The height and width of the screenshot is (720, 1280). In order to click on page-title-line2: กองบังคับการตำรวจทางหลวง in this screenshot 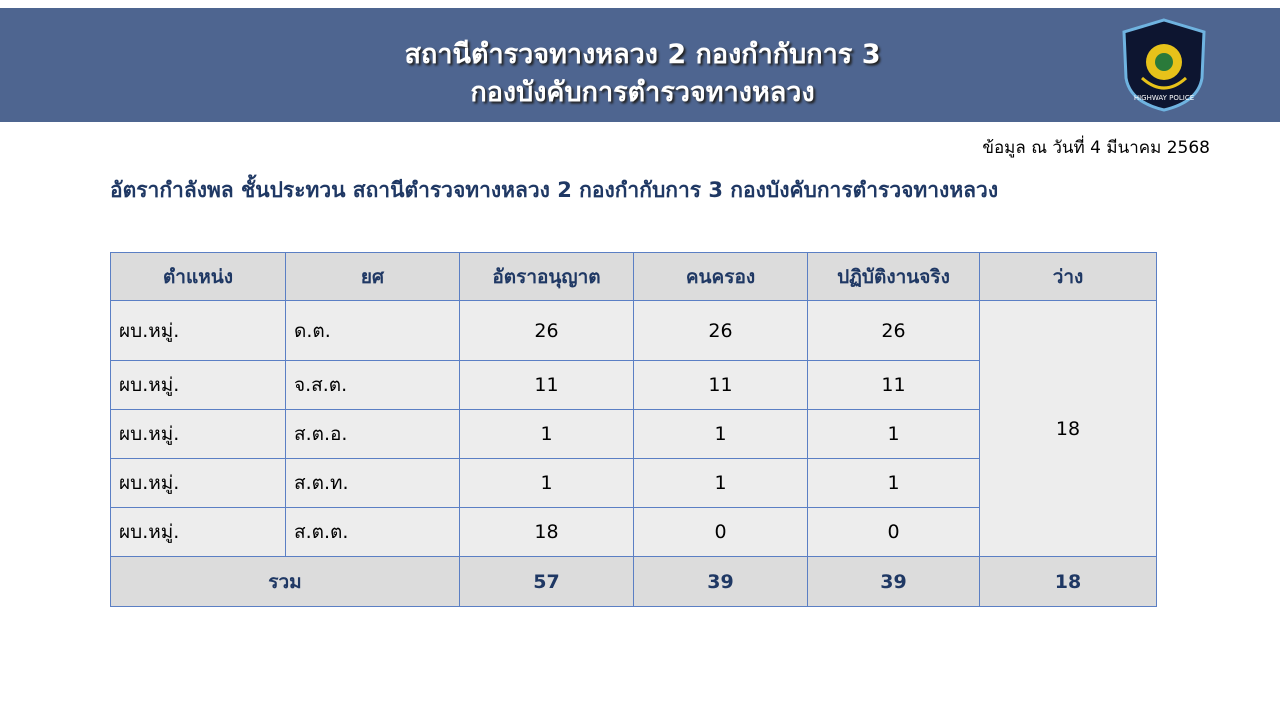, I will do `click(642, 92)`.